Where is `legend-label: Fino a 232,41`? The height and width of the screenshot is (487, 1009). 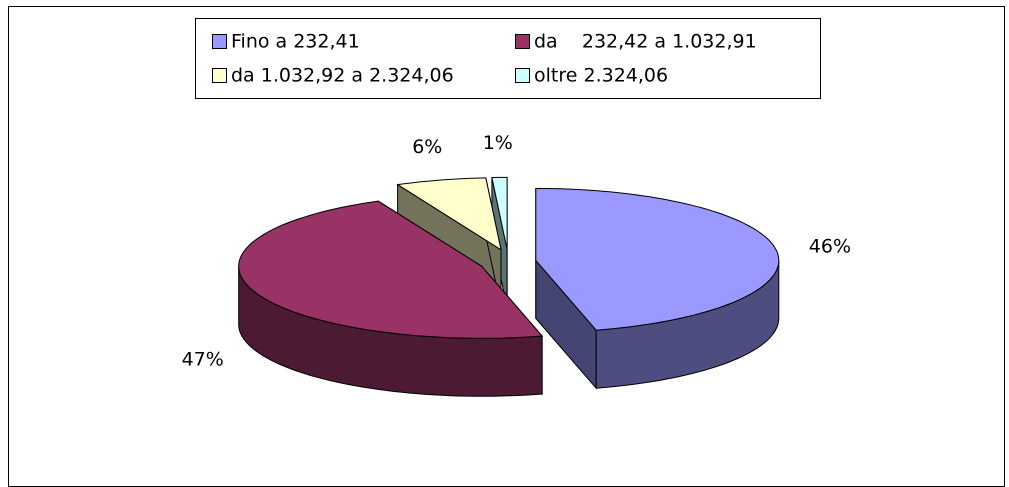
legend-label: Fino a 232,41 is located at coordinates (295, 42).